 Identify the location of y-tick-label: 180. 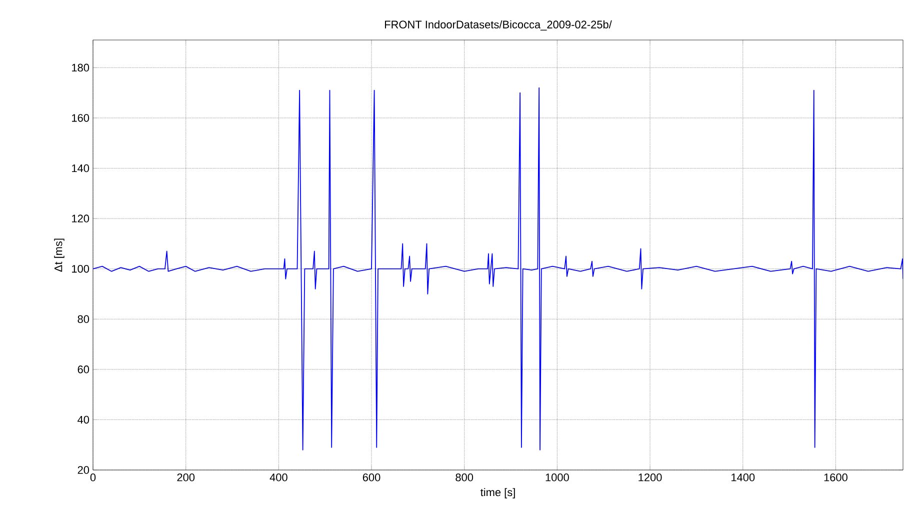
(81, 68).